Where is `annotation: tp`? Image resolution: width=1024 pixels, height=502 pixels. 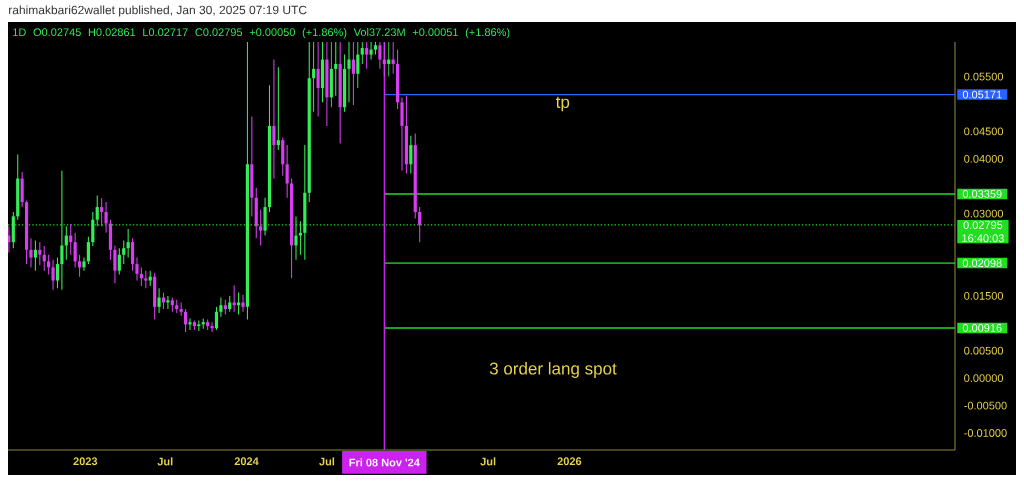
annotation: tp is located at coordinates (562, 104).